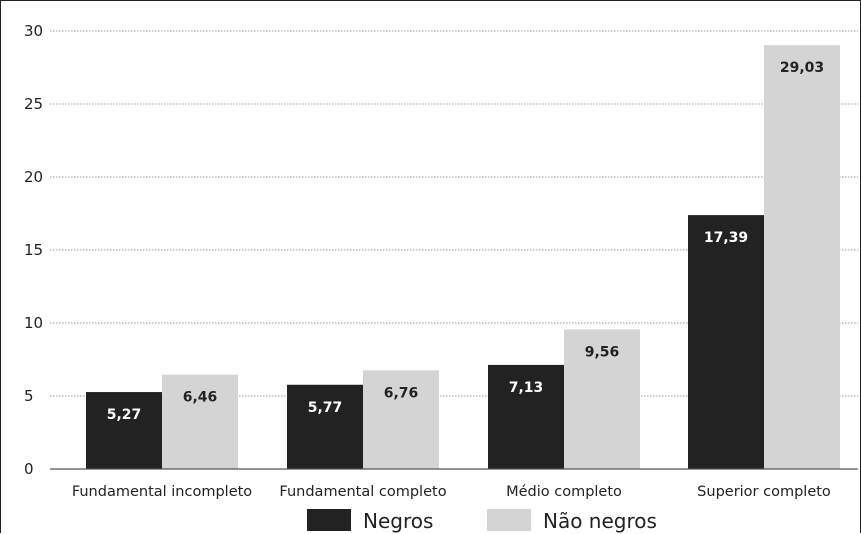 Image resolution: width=861 pixels, height=534 pixels. What do you see at coordinates (325, 408) in the screenshot?
I see `data-label: 5,77` at bounding box center [325, 408].